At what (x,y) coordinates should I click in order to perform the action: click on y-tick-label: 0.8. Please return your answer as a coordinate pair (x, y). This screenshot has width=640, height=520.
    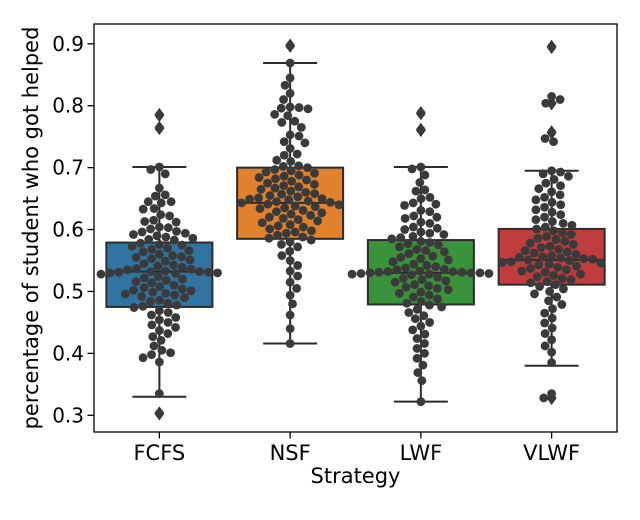
    Looking at the image, I should click on (68, 106).